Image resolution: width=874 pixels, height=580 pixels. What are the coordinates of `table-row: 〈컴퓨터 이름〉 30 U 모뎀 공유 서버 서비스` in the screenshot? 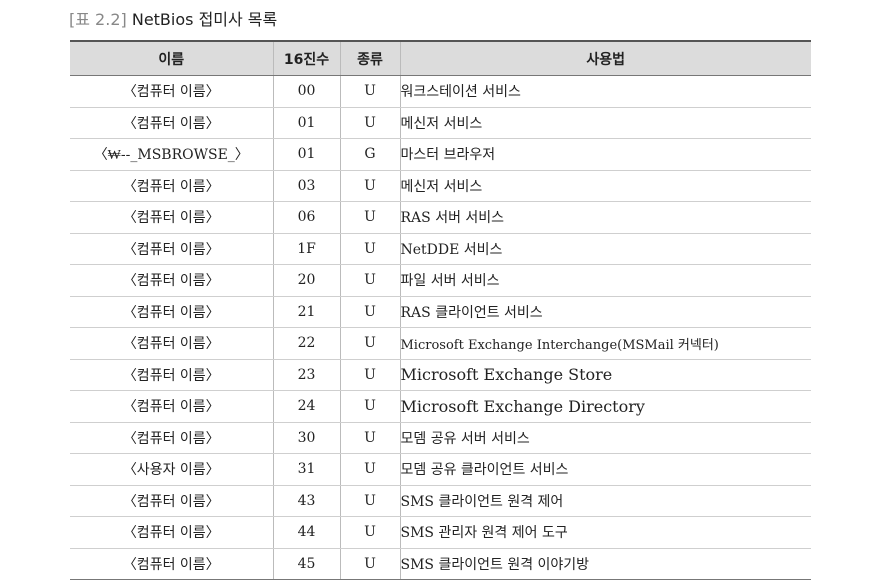 It's located at (440, 438).